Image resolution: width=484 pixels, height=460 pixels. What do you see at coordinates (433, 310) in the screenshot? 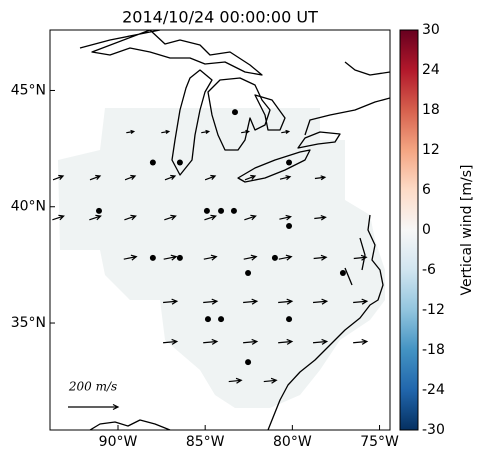
I see `colorbar-tick-label: -12` at bounding box center [433, 310].